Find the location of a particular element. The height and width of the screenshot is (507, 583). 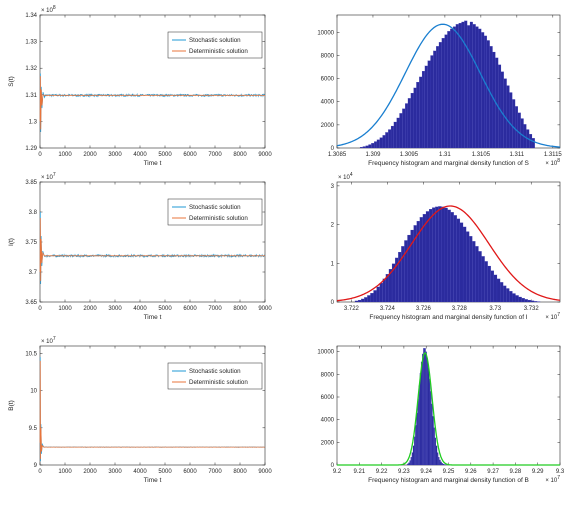

density-fit-curve is located at coordinates (448, 85).